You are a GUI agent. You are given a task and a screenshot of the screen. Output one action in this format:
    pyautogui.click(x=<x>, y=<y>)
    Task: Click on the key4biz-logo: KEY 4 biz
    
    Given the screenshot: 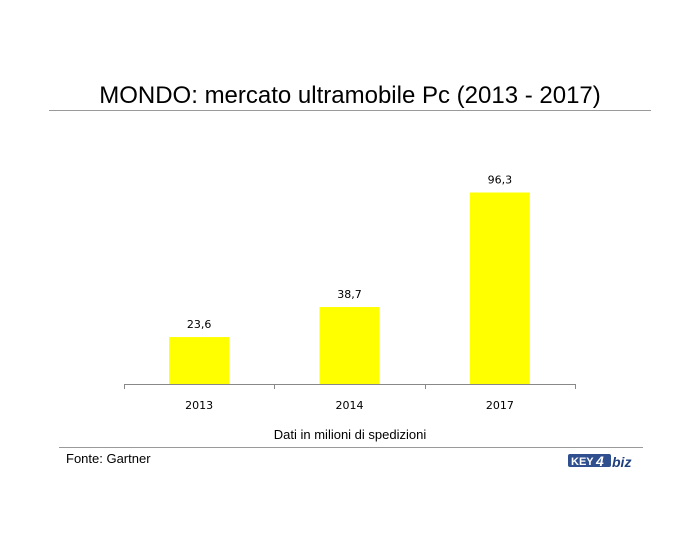 What is the action you would take?
    pyautogui.click(x=599, y=461)
    